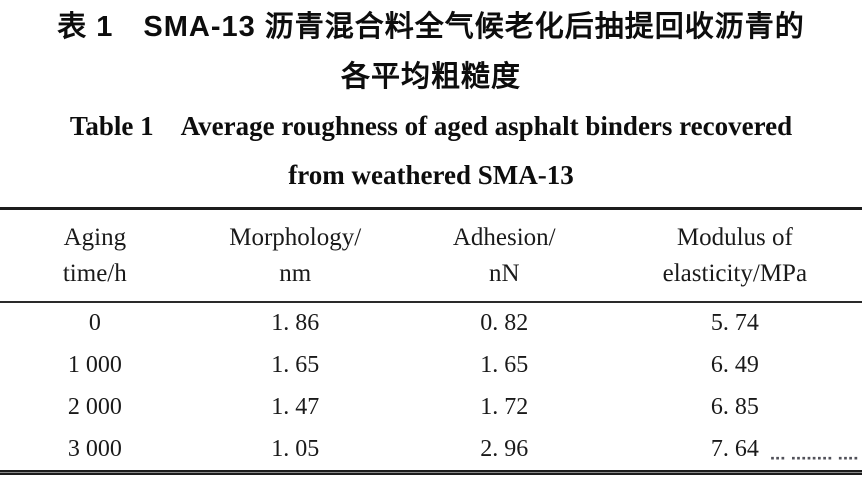  Describe the element at coordinates (94, 364) in the screenshot. I see `cell-aging-time: 1 000` at that location.